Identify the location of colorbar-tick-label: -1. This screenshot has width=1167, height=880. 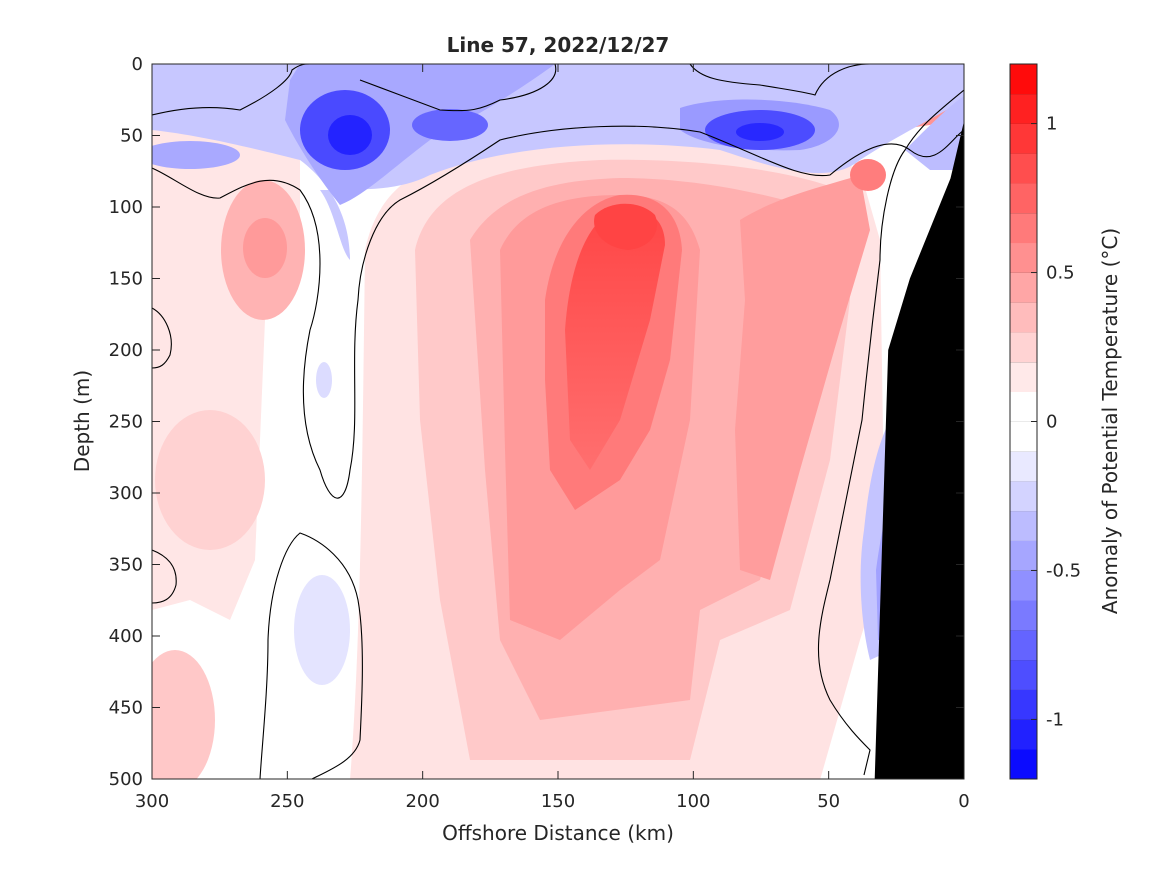
(1055, 719).